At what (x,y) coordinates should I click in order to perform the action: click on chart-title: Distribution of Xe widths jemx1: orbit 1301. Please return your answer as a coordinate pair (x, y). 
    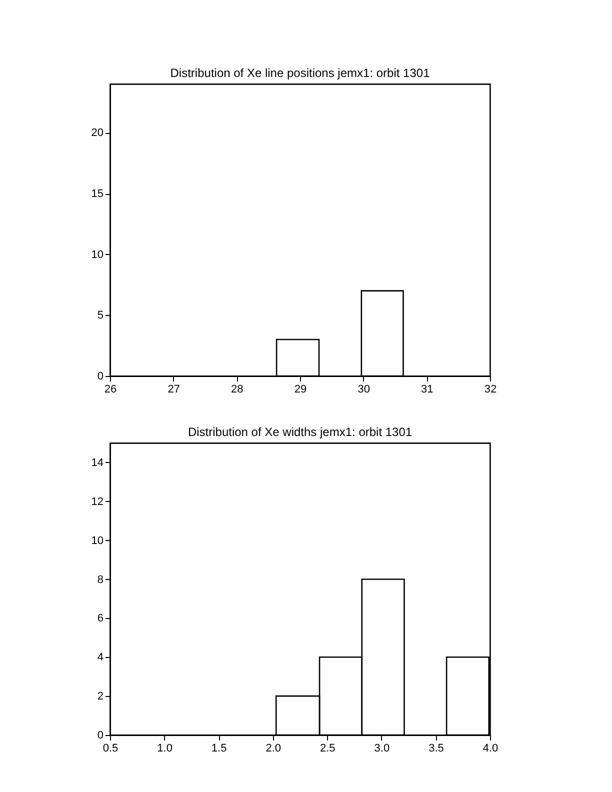
    Looking at the image, I should click on (300, 432).